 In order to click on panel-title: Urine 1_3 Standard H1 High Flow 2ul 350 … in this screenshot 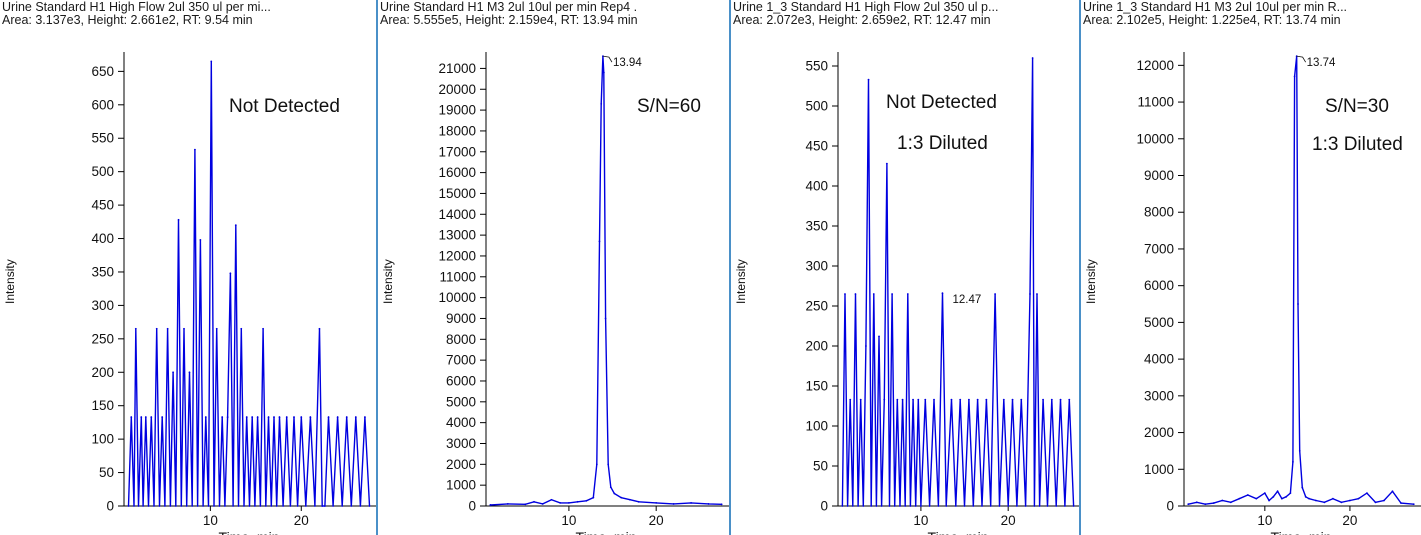, I will do `click(866, 7)`.